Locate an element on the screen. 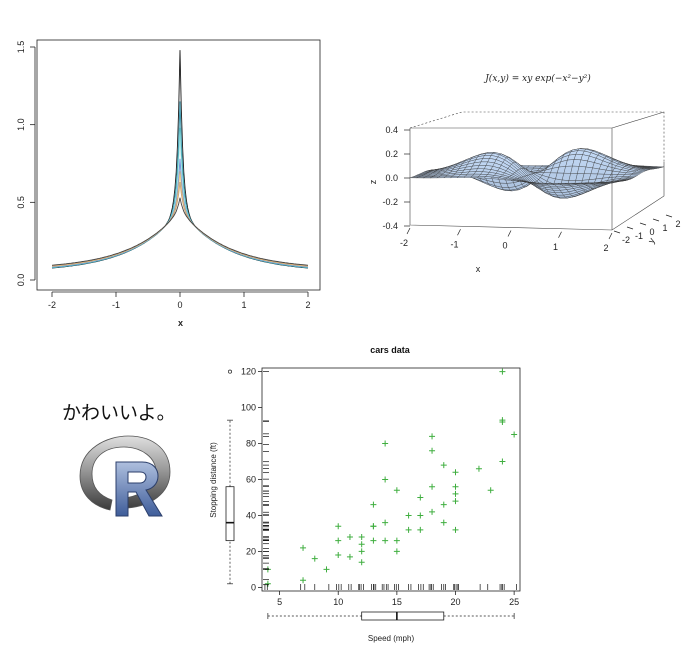 The width and height of the screenshot is (700, 659). x-tick-label: 20 is located at coordinates (455, 602).